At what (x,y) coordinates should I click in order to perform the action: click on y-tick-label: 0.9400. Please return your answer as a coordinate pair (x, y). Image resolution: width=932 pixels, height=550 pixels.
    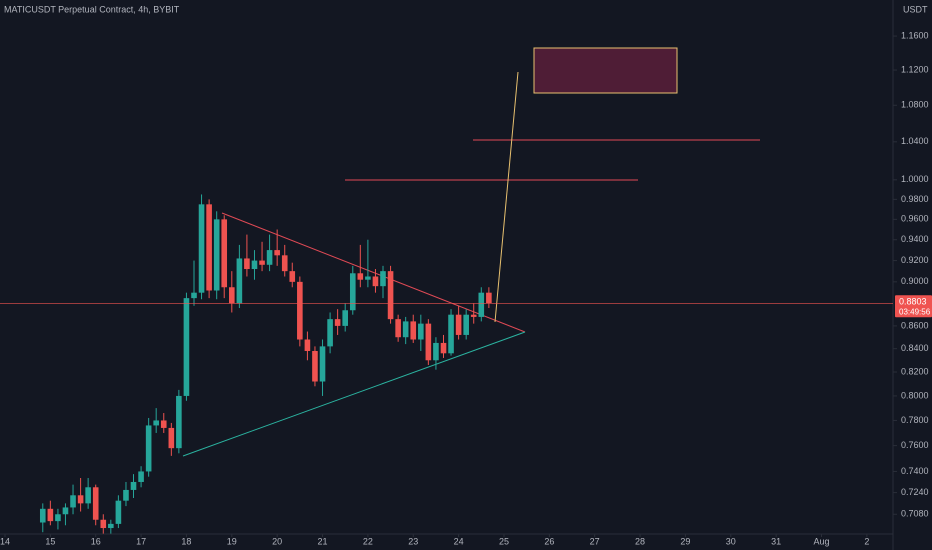
    Looking at the image, I should click on (915, 239).